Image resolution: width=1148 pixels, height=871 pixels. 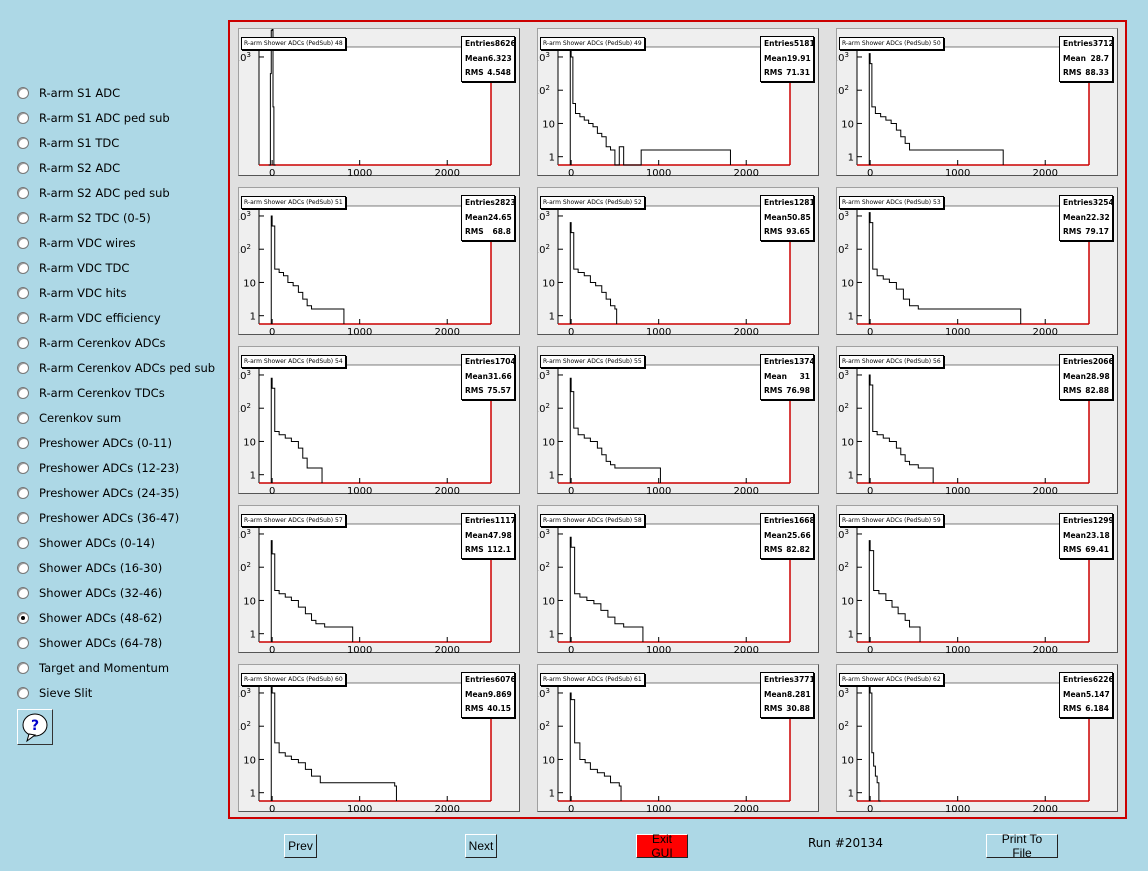 I want to click on radio-label: R-arm S2 ADC, so click(x=80, y=168).